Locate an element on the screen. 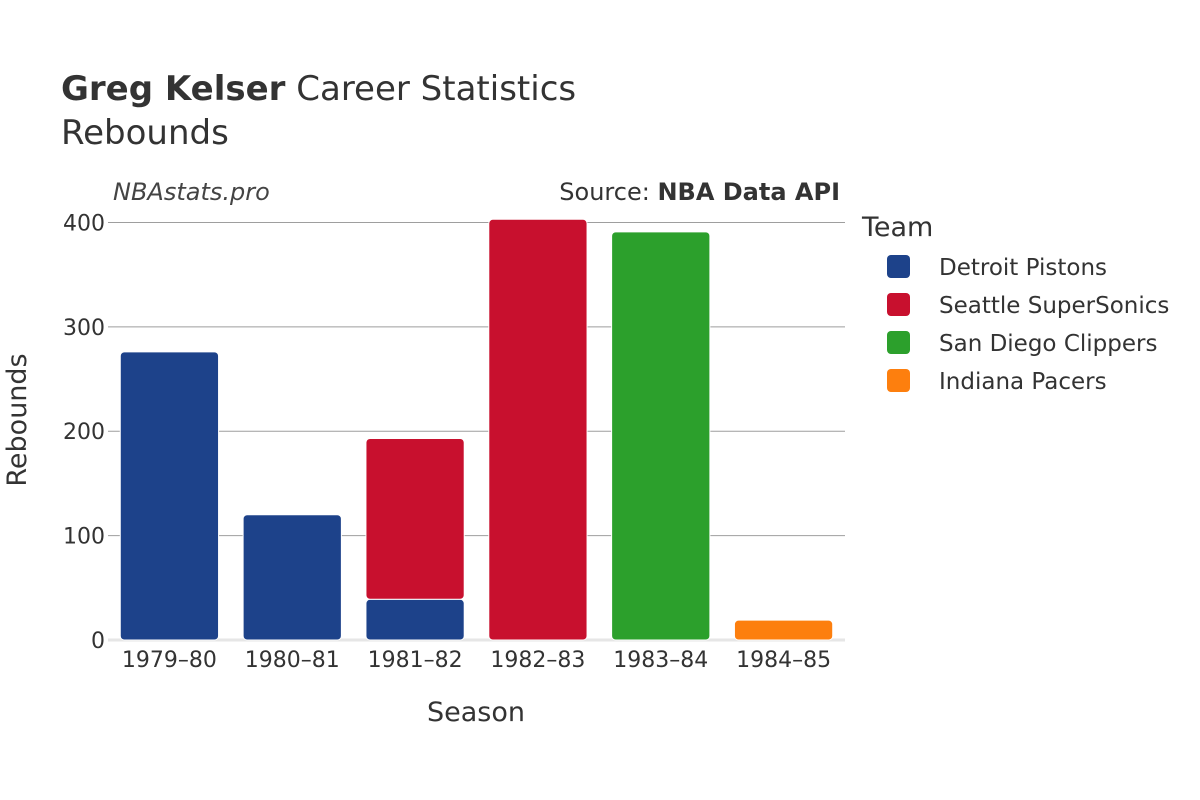 This screenshot has width=1200, height=800. title-rest: Career Statistics is located at coordinates (436, 89).